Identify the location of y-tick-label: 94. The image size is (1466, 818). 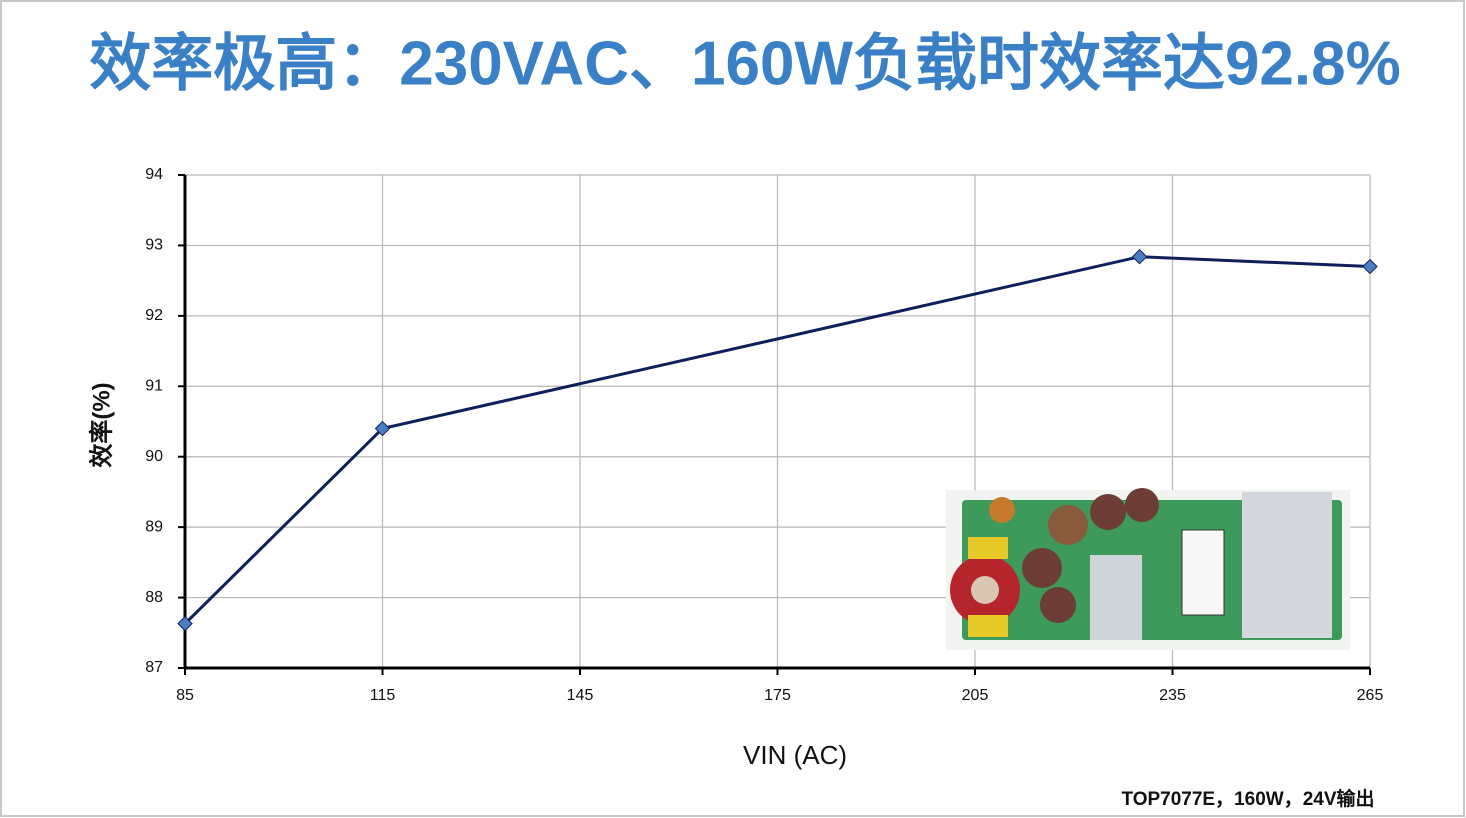
(154, 174).